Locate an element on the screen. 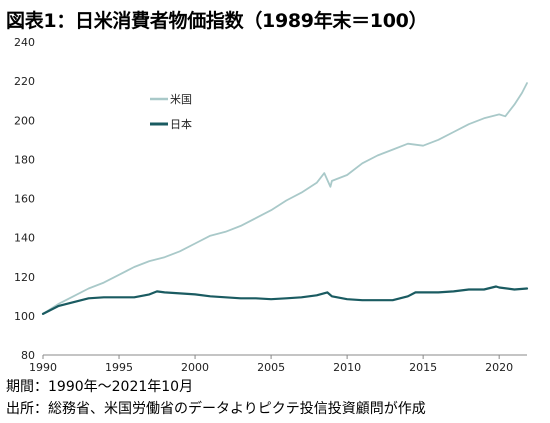 Image resolution: width=550 pixels, height=423 pixels. x-tick-label: 1995 is located at coordinates (119, 367).